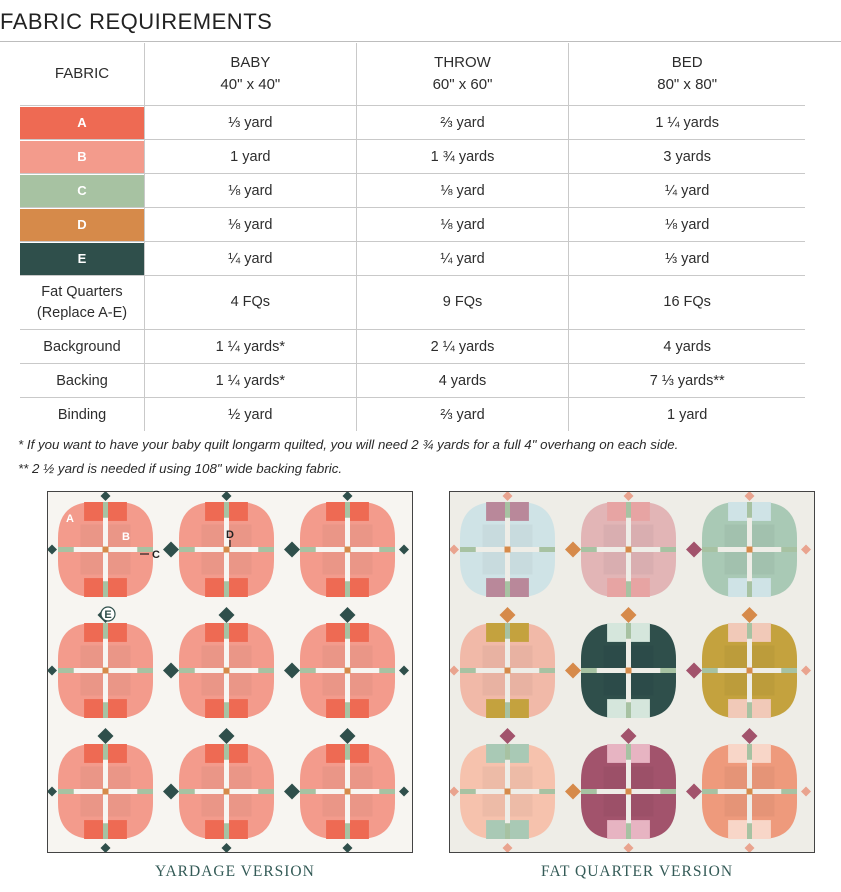  What do you see at coordinates (82, 224) in the screenshot?
I see `fabric-swatch-cell: D` at bounding box center [82, 224].